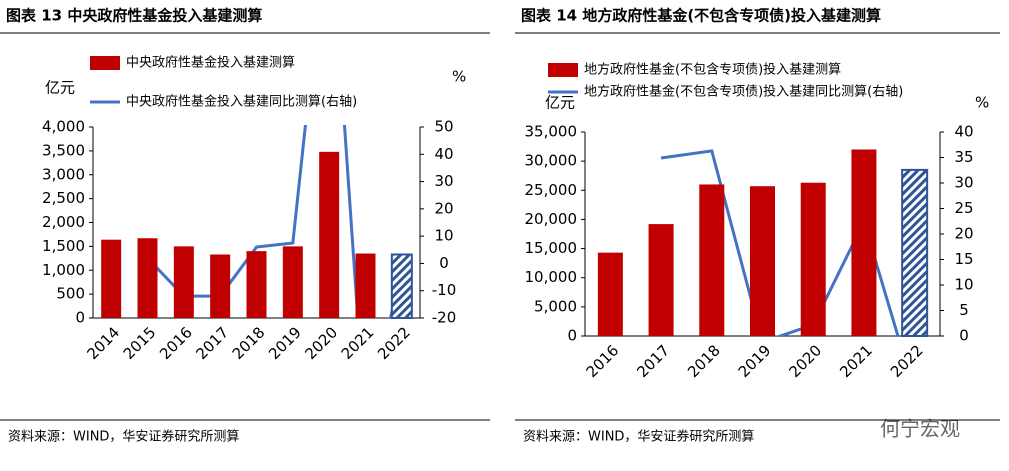 The height and width of the screenshot is (471, 1009). I want to click on y-tick-label: 3,500, so click(63, 150).